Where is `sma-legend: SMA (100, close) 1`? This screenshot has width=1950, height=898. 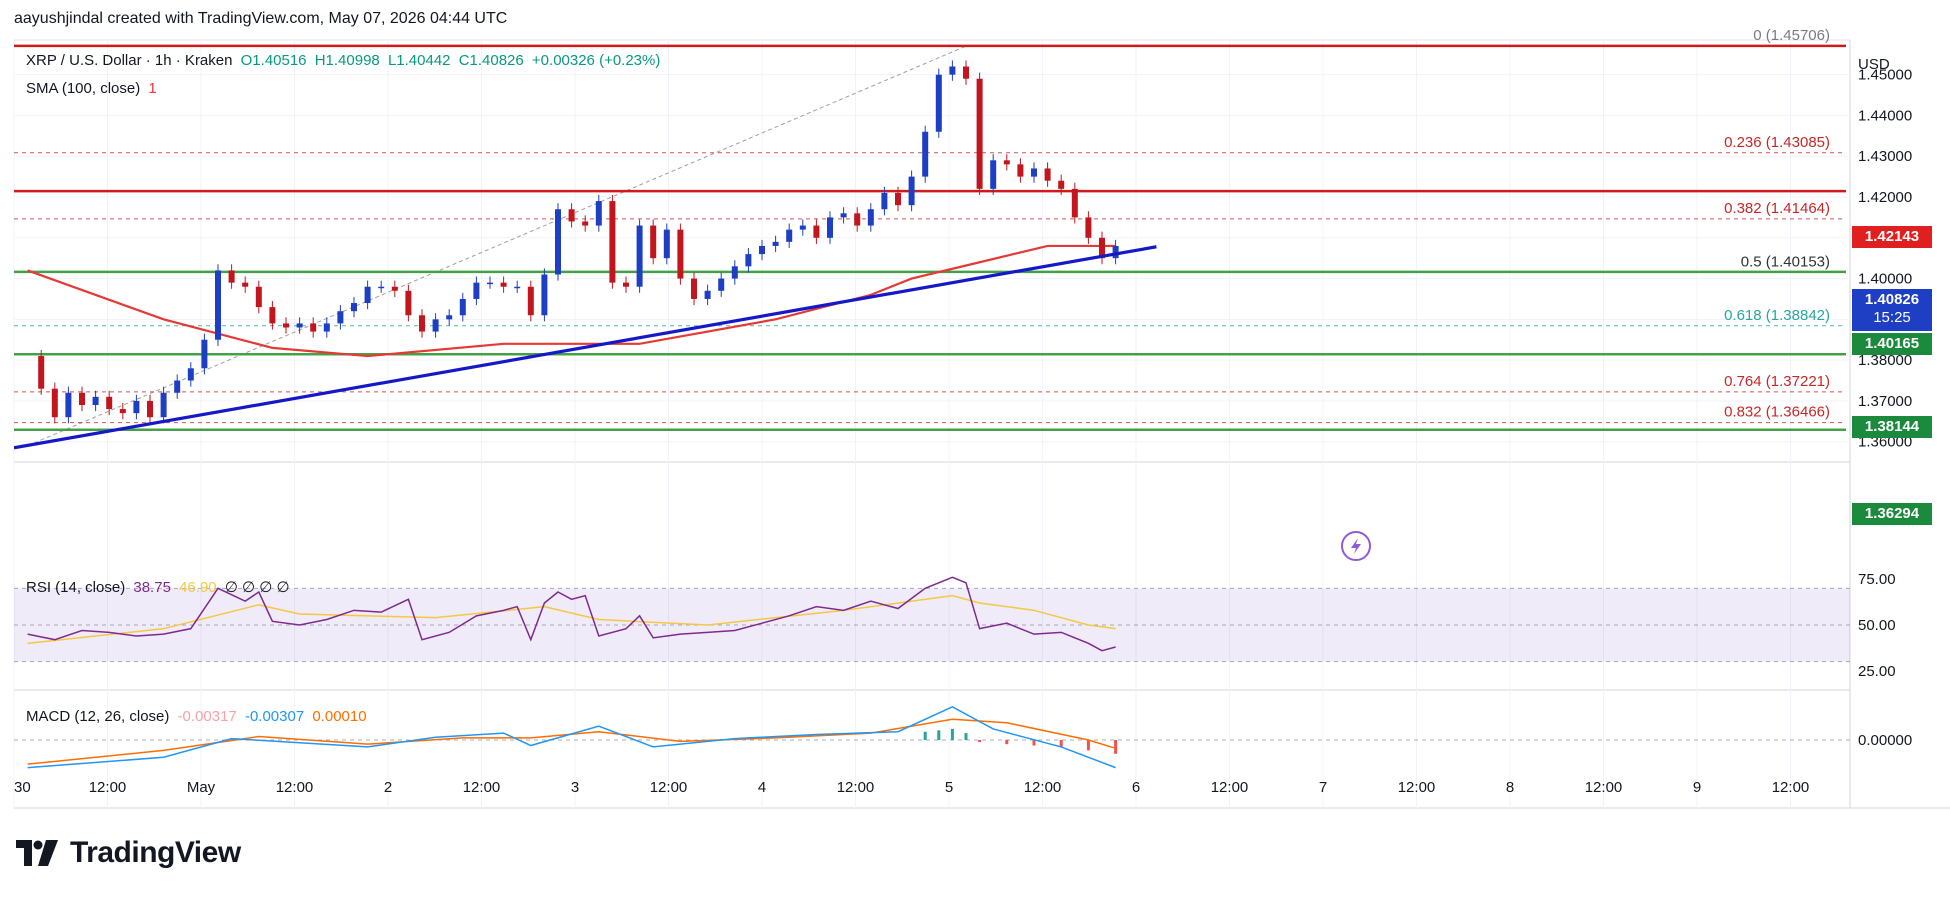 sma-legend: SMA (100, close) 1 is located at coordinates (93, 88).